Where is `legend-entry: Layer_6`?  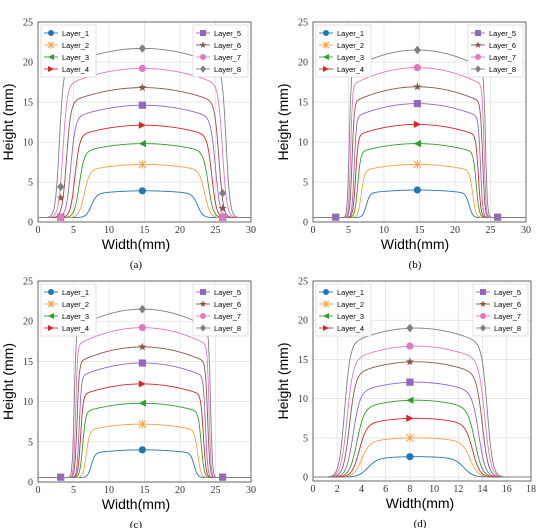
legend-entry: Layer_6 is located at coordinates (507, 304).